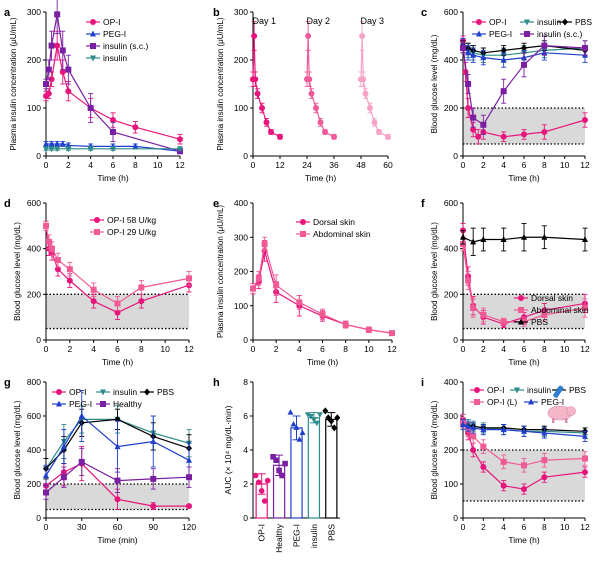 This screenshot has height=566, width=599. What do you see at coordinates (372, 21) in the screenshot?
I see `day-annotation: Day 3` at bounding box center [372, 21].